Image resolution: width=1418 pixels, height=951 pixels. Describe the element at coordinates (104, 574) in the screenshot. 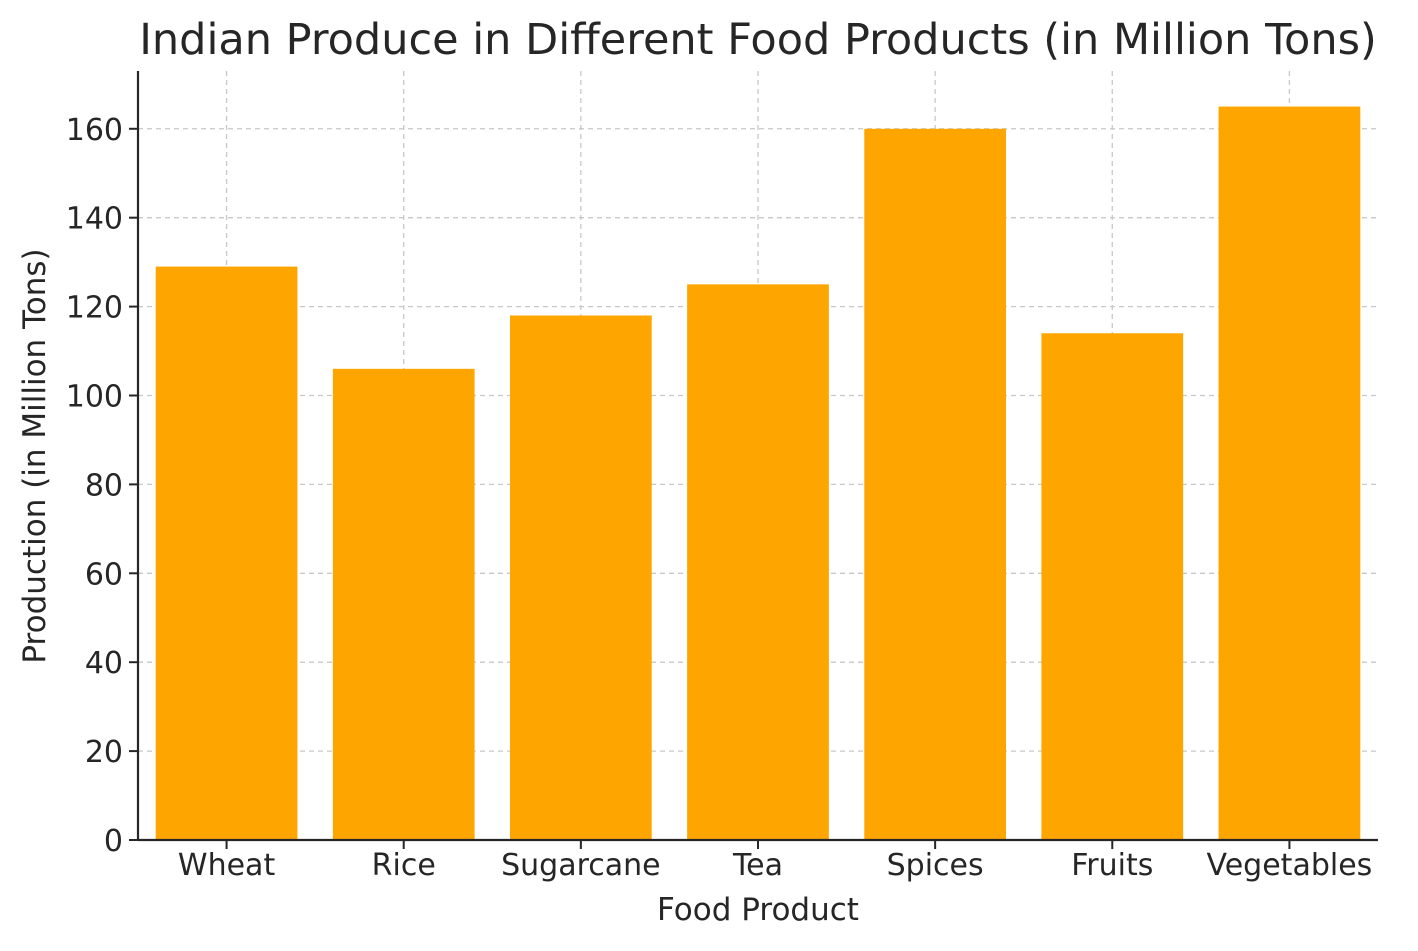

I see `y-tick-label: 60` at that location.